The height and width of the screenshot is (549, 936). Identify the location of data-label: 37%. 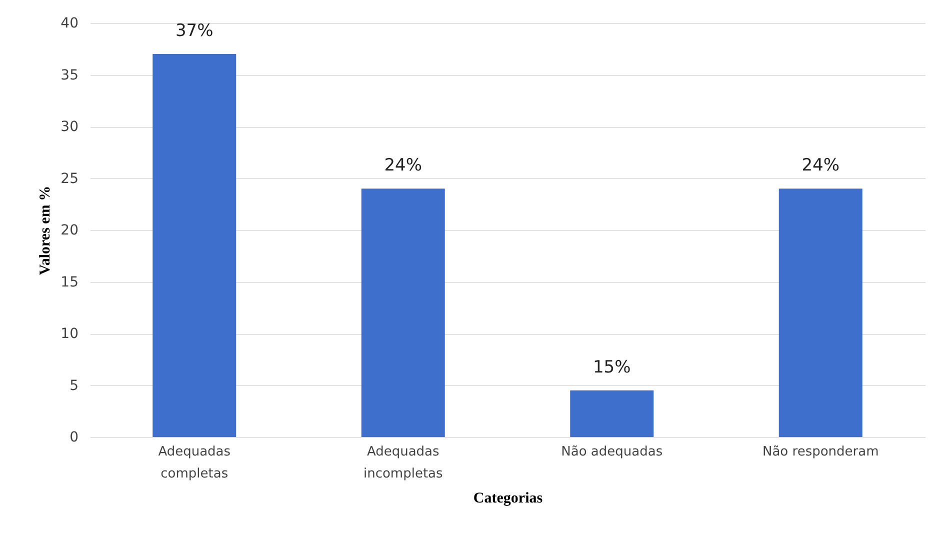
(194, 31).